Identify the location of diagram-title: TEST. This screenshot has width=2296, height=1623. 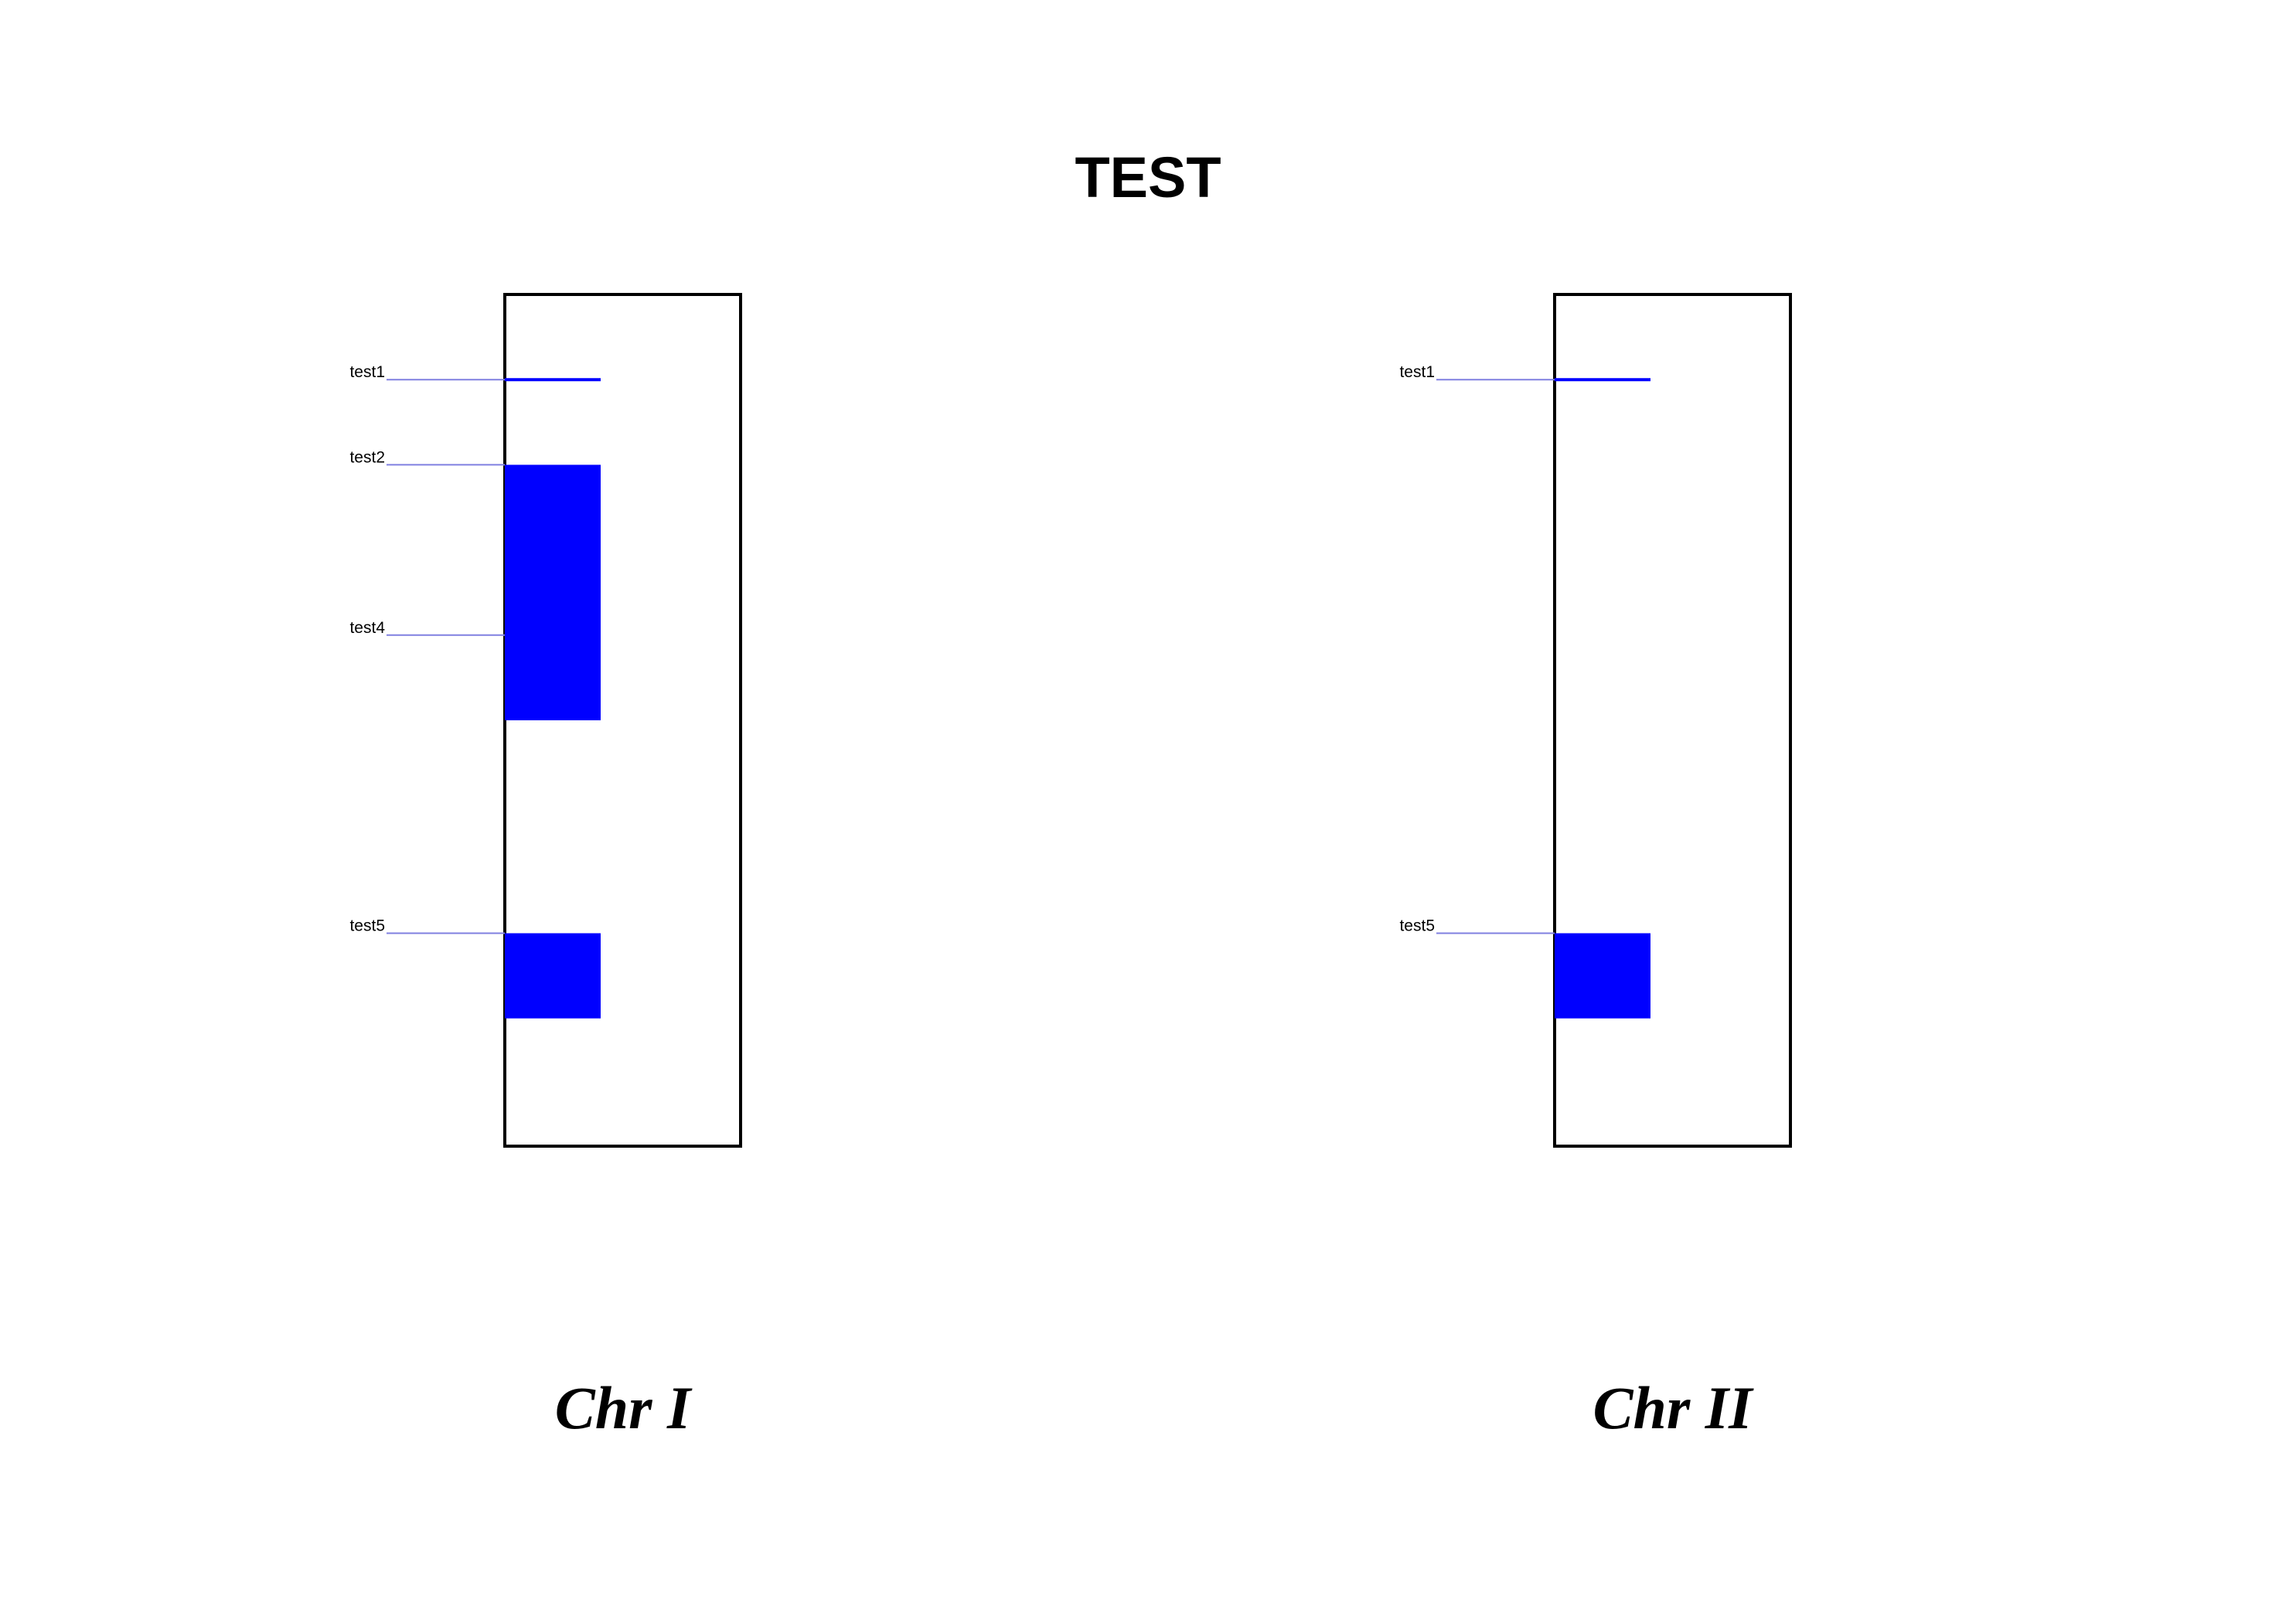
(1148, 177).